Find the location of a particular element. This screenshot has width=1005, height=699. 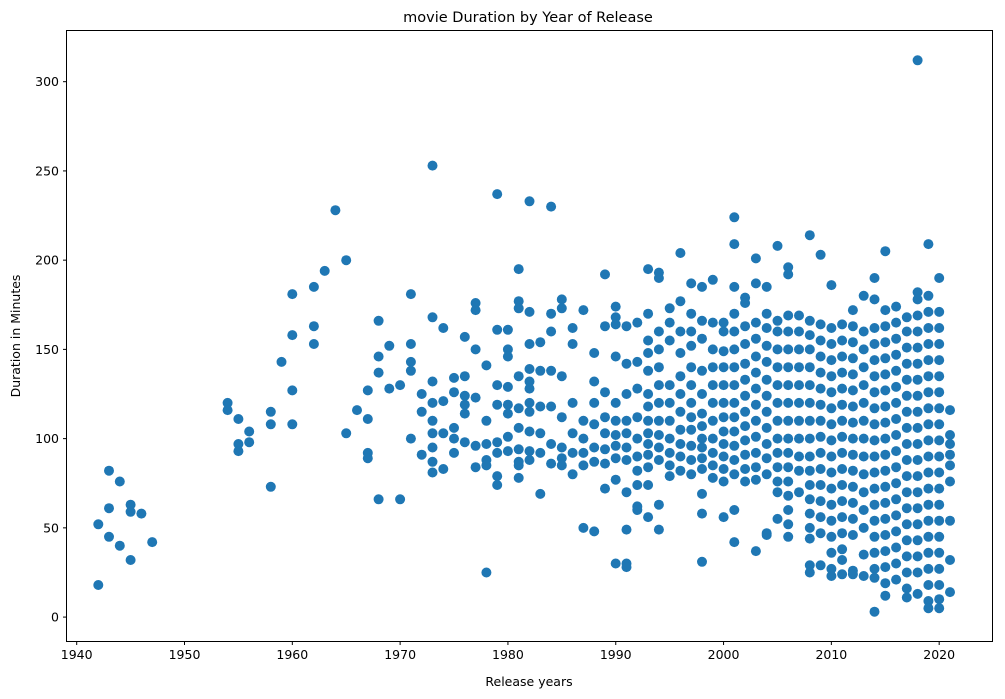

x-tick-label: 2000 is located at coordinates (724, 654).